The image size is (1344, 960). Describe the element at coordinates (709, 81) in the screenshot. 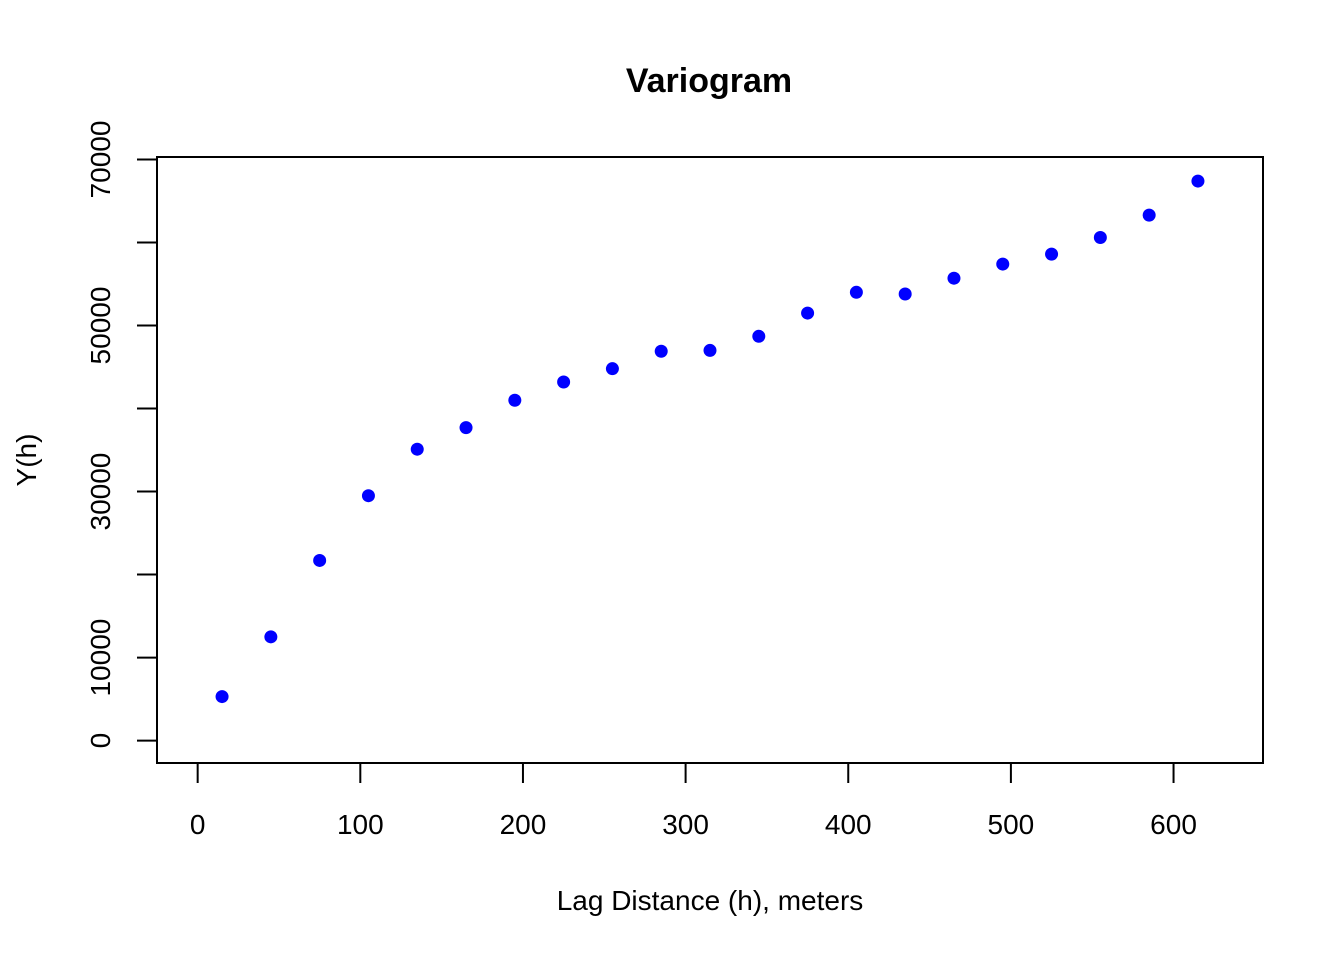

I see `chart-title: Variogram` at that location.